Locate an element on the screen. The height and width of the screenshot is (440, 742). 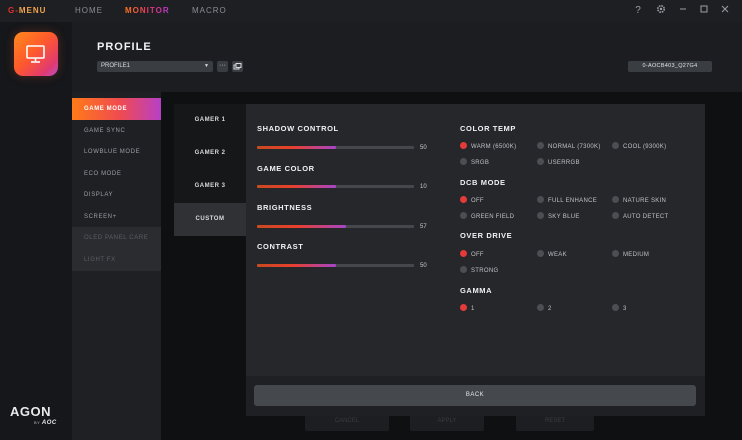
contrast-slider is located at coordinates (335, 265).